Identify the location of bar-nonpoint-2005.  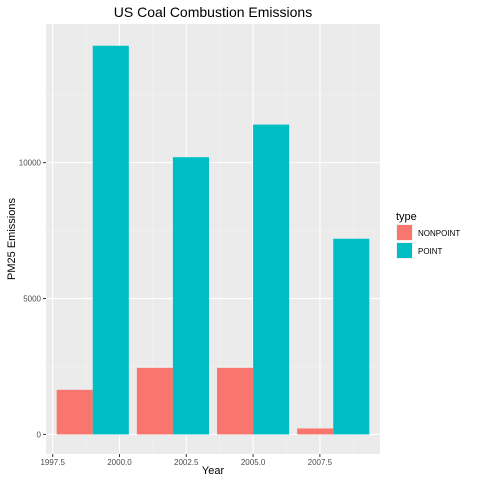
(235, 401).